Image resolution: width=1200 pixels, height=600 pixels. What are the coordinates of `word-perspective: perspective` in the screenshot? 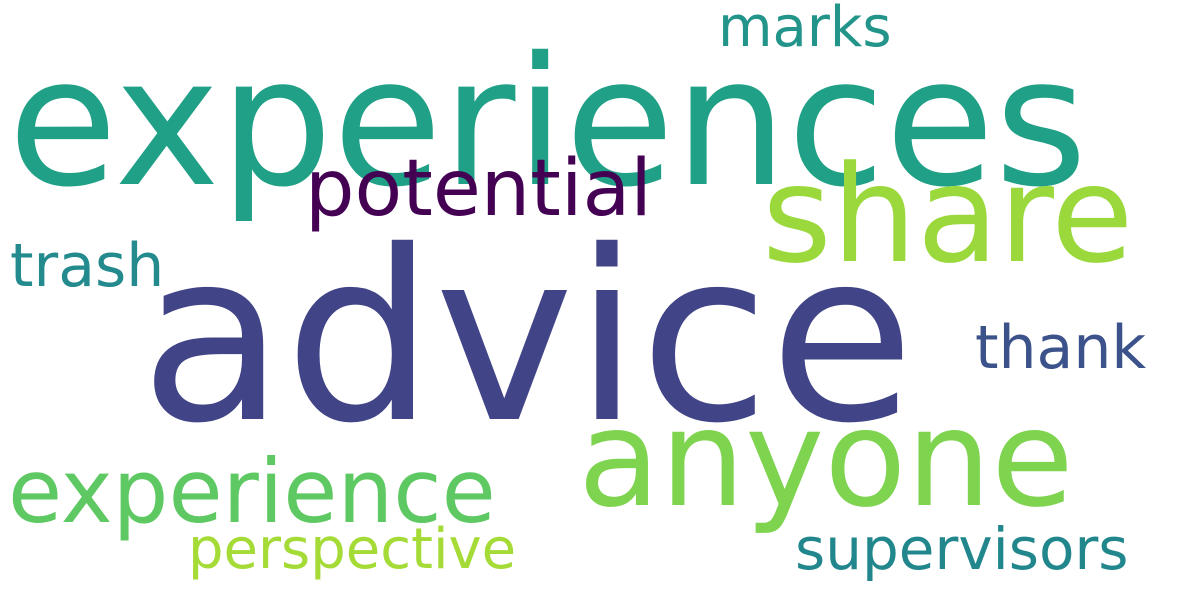 It's located at (352, 549).